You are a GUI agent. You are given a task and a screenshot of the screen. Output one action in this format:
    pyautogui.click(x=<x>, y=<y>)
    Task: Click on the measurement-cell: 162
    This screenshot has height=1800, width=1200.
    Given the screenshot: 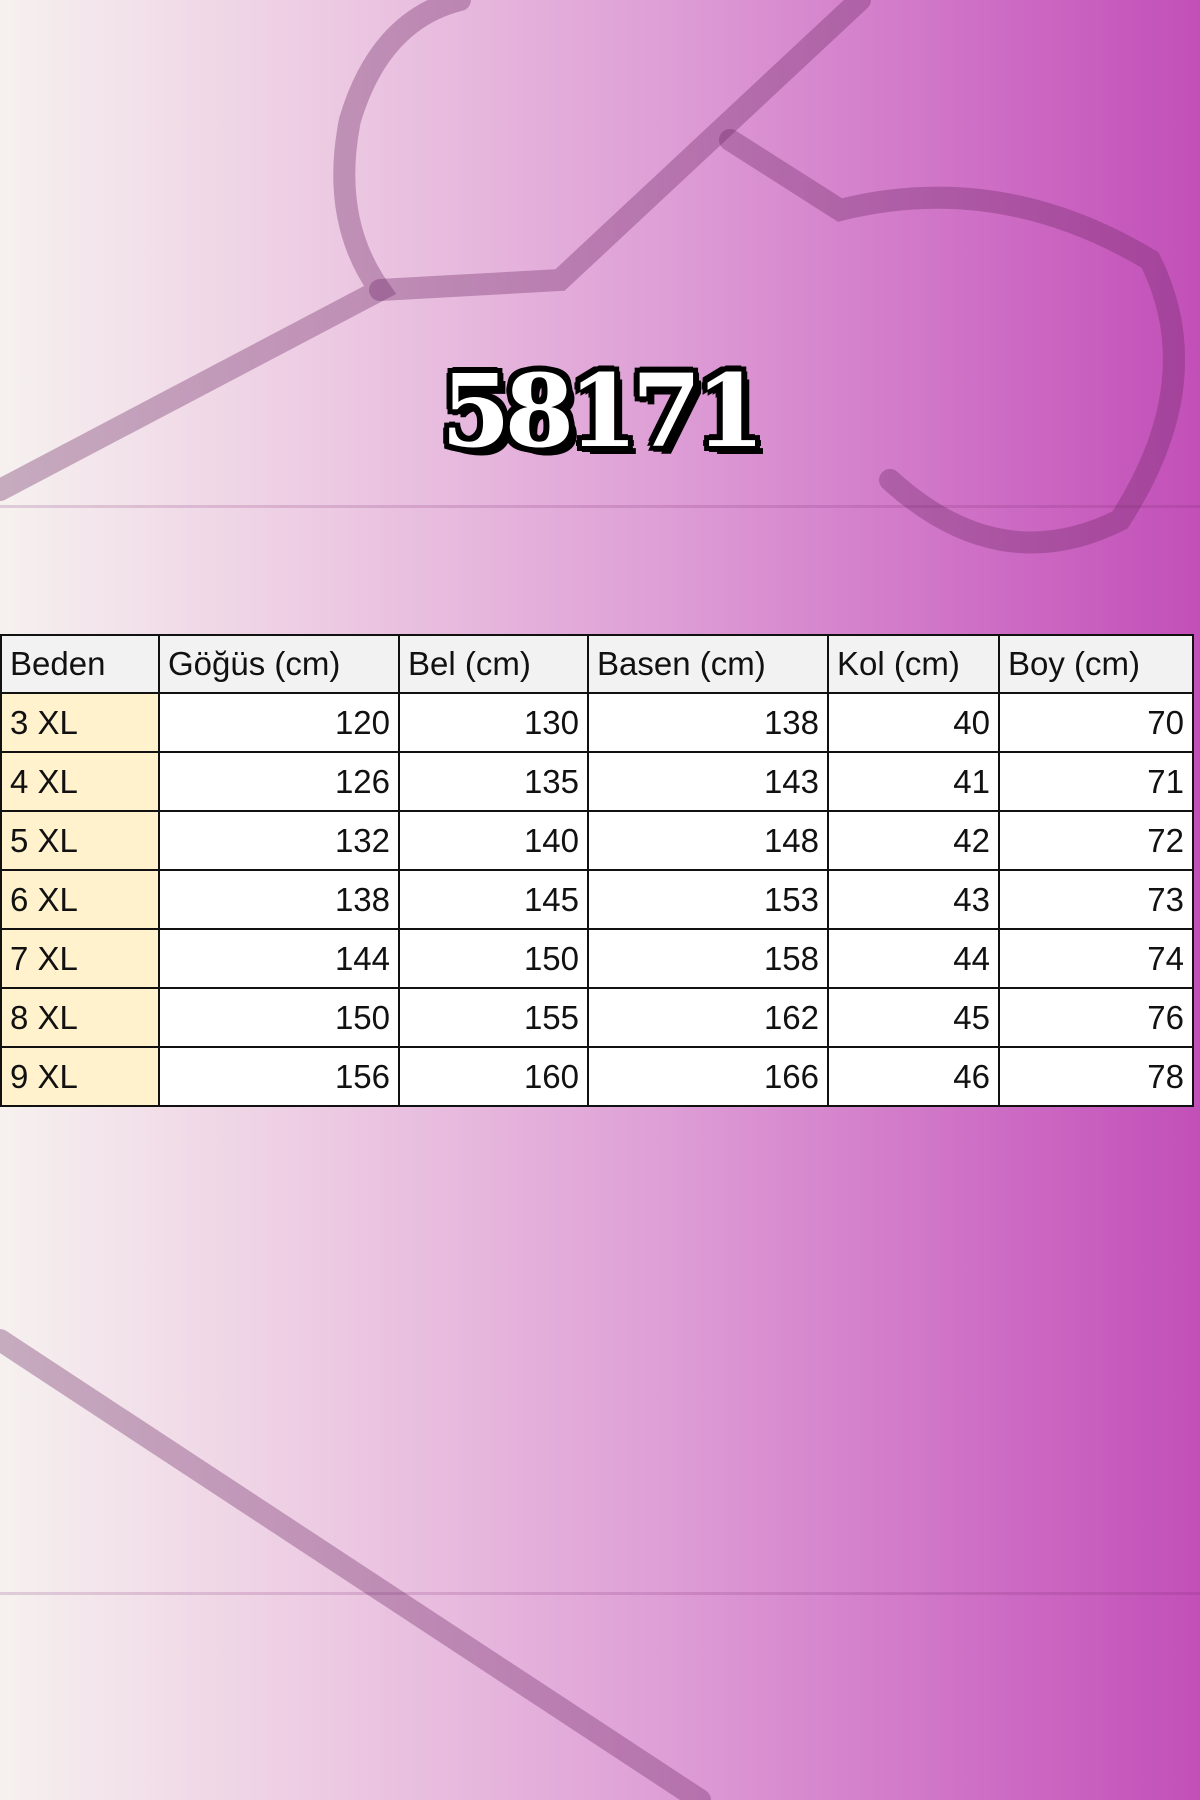 What is the action you would take?
    pyautogui.click(x=708, y=1017)
    